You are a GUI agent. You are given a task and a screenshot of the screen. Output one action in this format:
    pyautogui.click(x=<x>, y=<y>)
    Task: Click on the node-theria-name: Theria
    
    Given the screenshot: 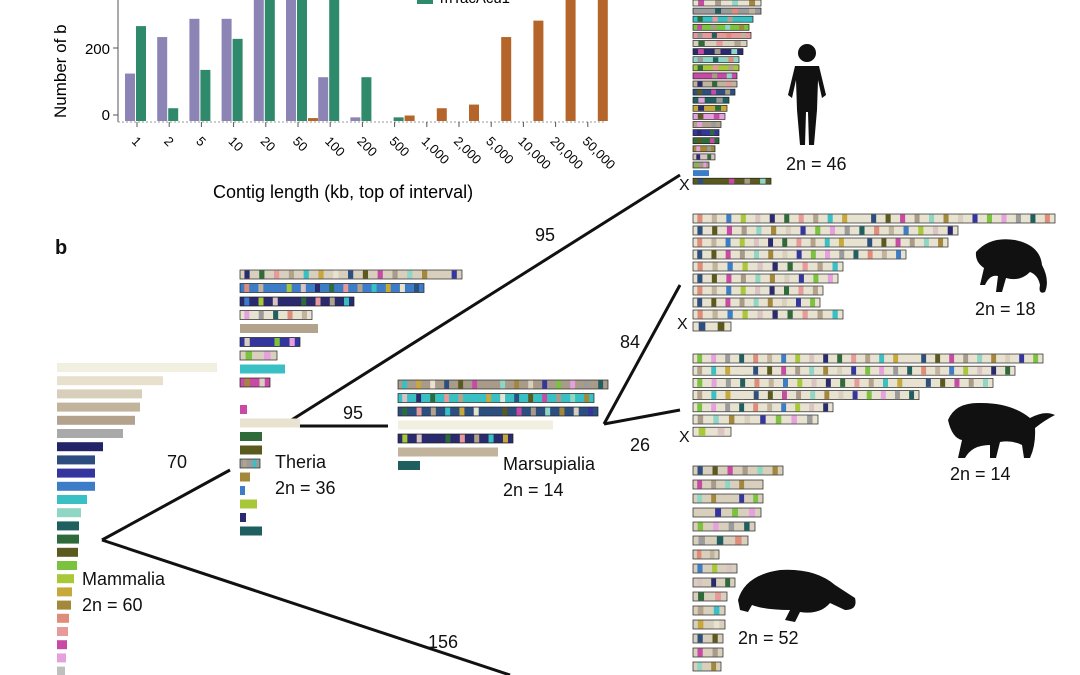 What is the action you would take?
    pyautogui.click(x=301, y=462)
    